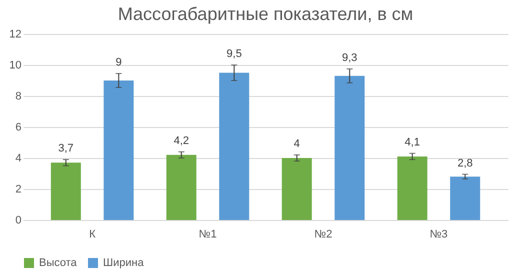  I want to click on data-label: 9,3, so click(350, 58).